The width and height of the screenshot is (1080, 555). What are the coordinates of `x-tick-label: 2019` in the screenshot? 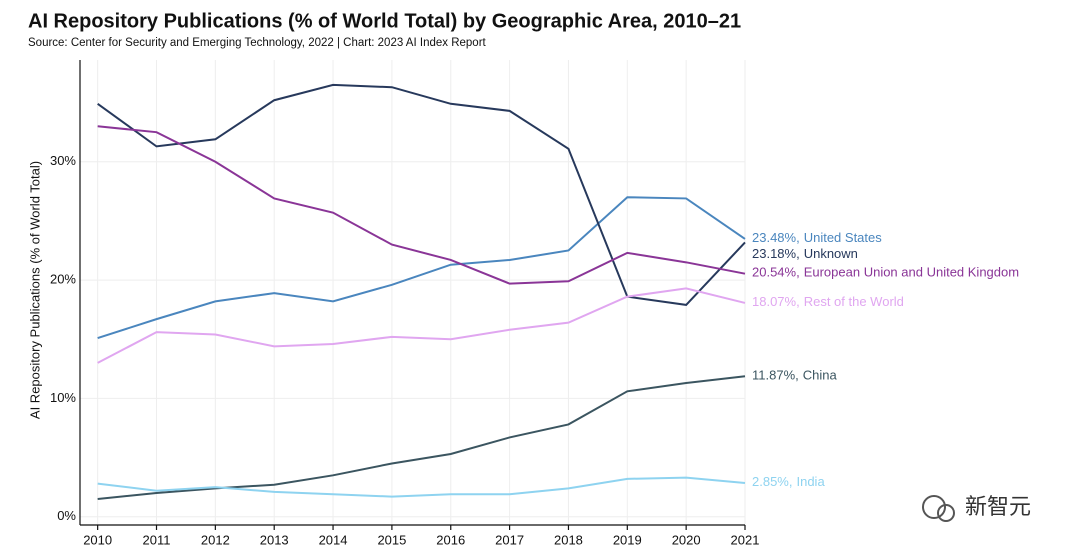 It's located at (627, 539).